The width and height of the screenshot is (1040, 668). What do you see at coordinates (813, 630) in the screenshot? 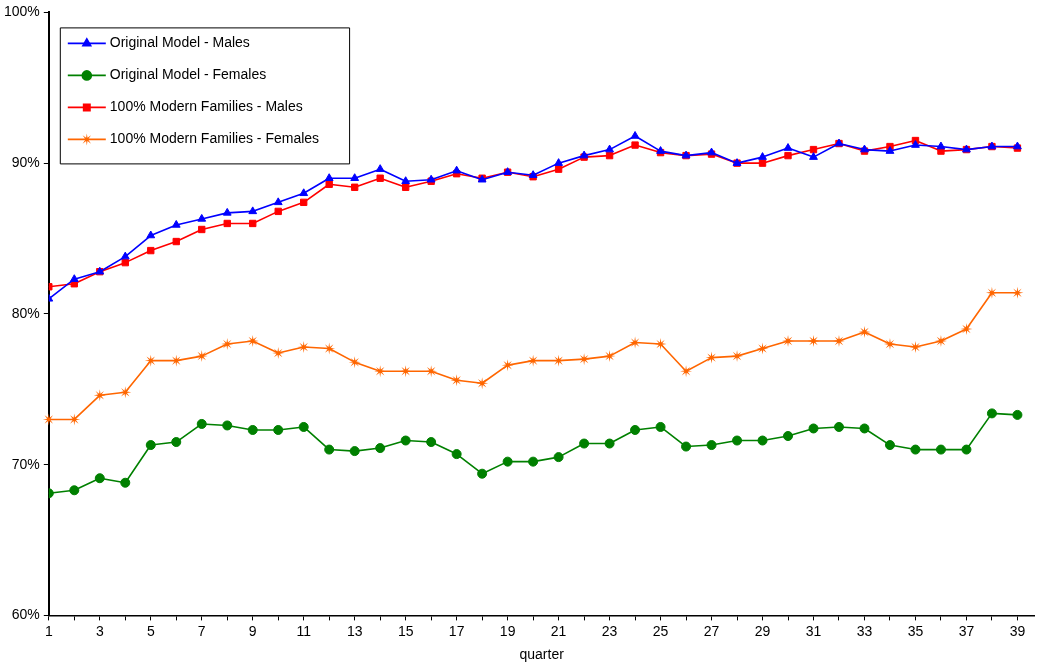
I see `x-tick-label: 31` at bounding box center [813, 630].